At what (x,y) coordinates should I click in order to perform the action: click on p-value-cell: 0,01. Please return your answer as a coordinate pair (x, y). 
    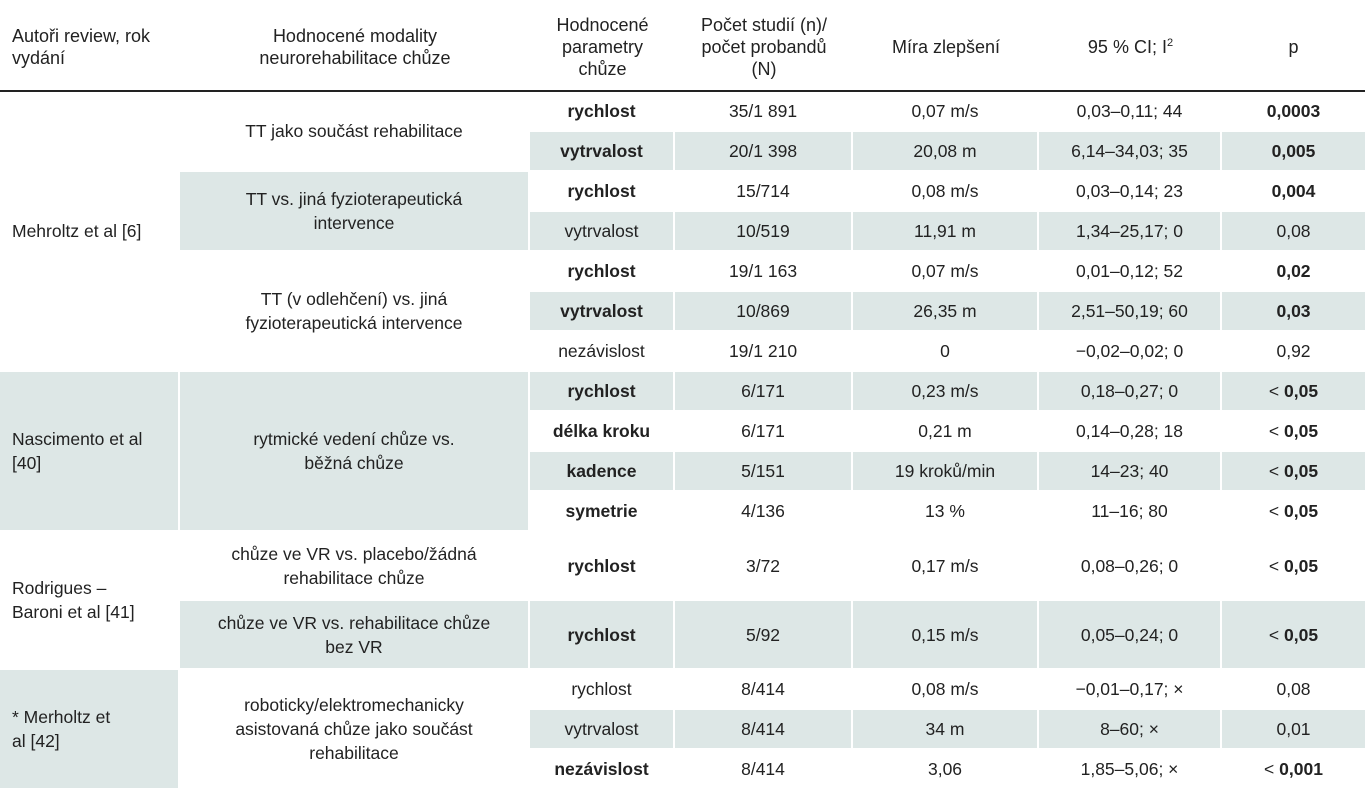
    Looking at the image, I should click on (1293, 730).